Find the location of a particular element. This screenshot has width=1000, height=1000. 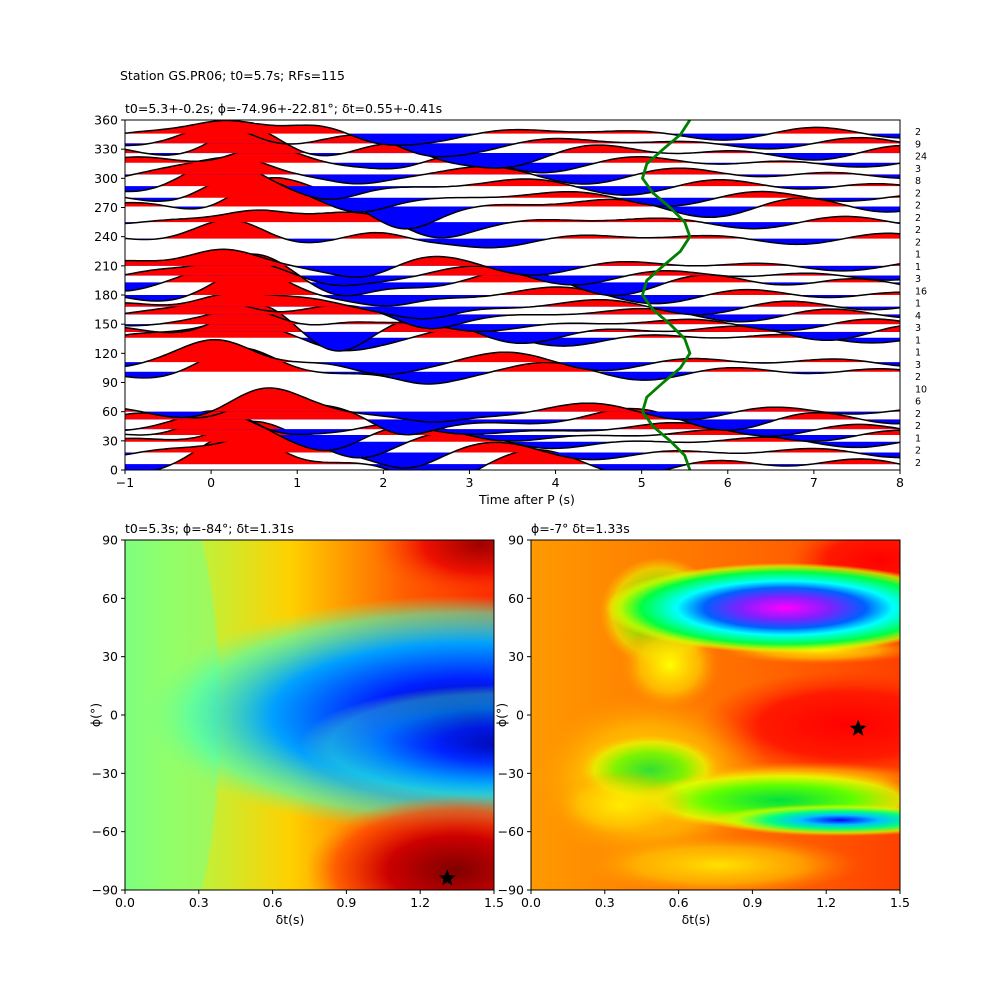

y-tick-label: 60 is located at coordinates (516, 598).